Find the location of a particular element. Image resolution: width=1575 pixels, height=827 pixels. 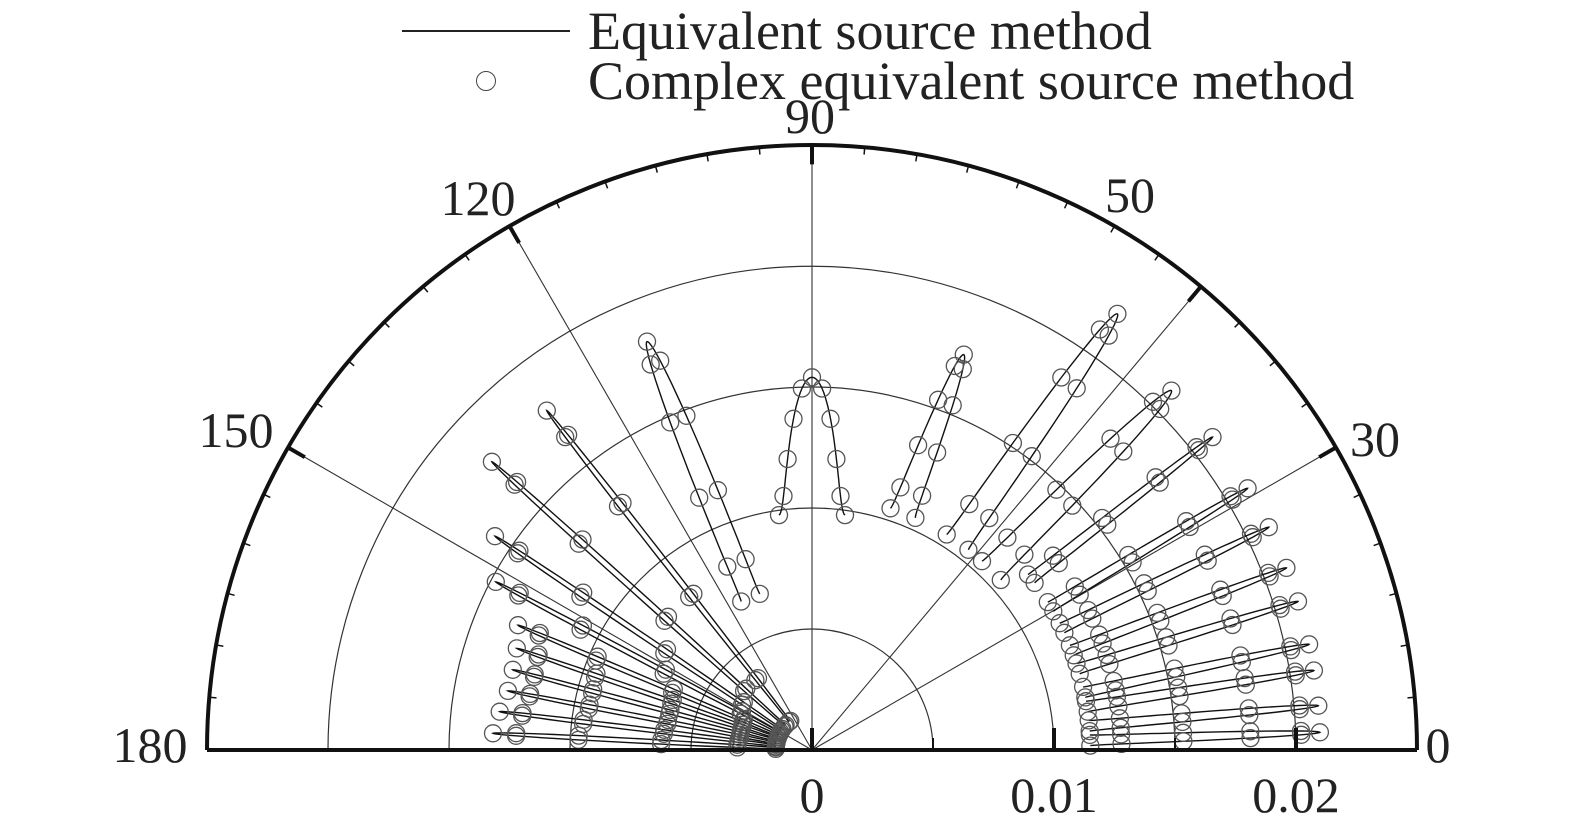

r-tick-label: 0 is located at coordinates (812, 795).